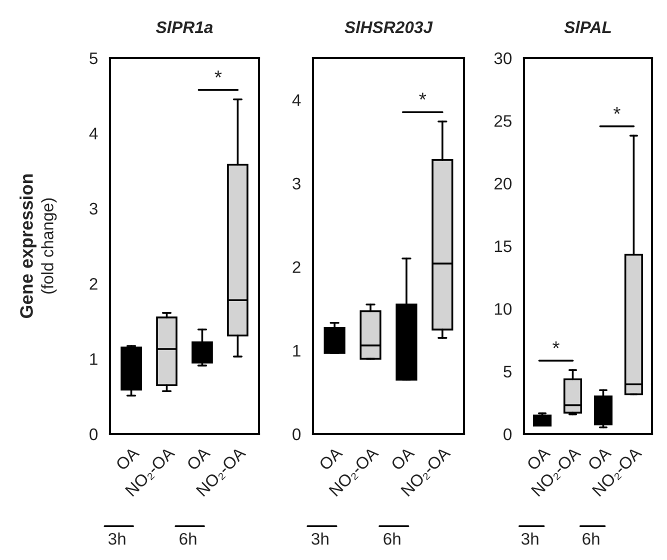 Image resolution: width=667 pixels, height=560 pixels. Describe the element at coordinates (388, 27) in the screenshot. I see `chart-title: SlHSR203J` at that location.